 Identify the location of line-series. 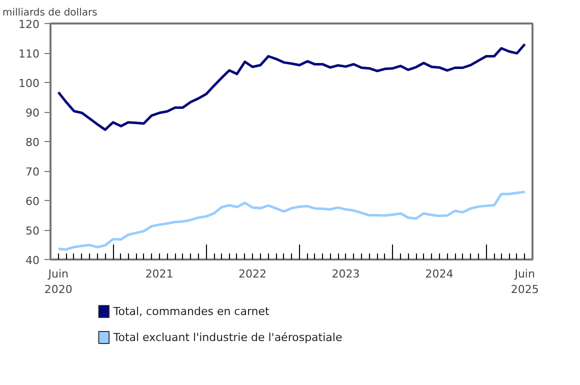
(291, 220).